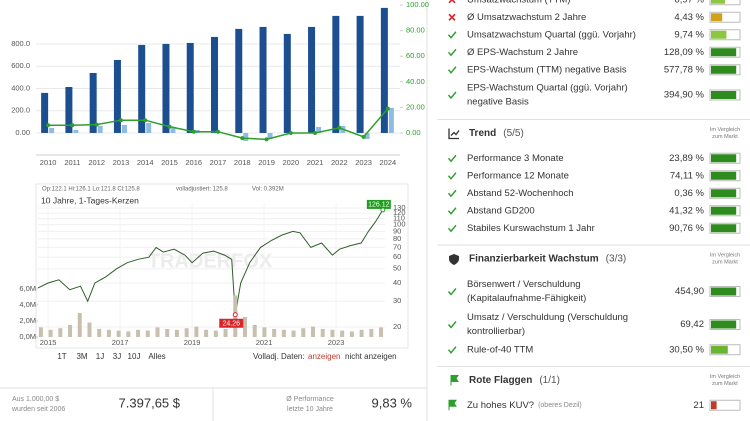 This screenshot has height=421, width=750. What do you see at coordinates (91, 190) in the screenshot?
I see `chart-info: Op:122.1 Hi:126.1 Lo:121.8 Cl:125.8` at bounding box center [91, 190].